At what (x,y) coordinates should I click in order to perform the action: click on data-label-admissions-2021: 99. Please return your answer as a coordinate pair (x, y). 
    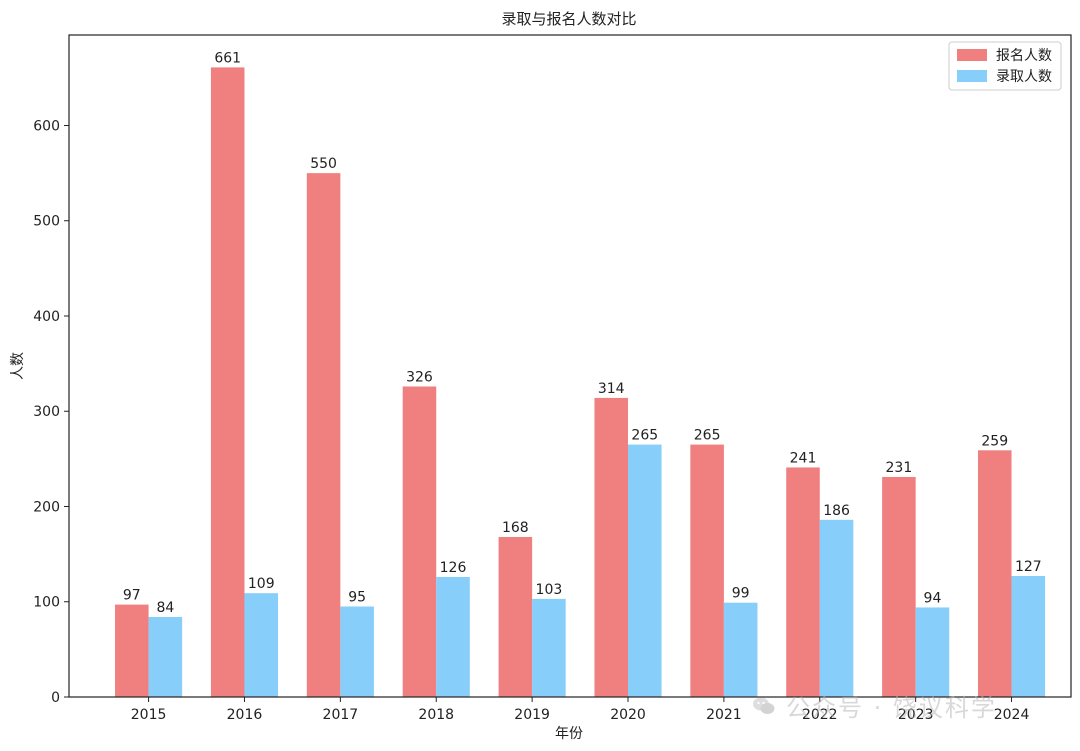
    Looking at the image, I should click on (741, 594).